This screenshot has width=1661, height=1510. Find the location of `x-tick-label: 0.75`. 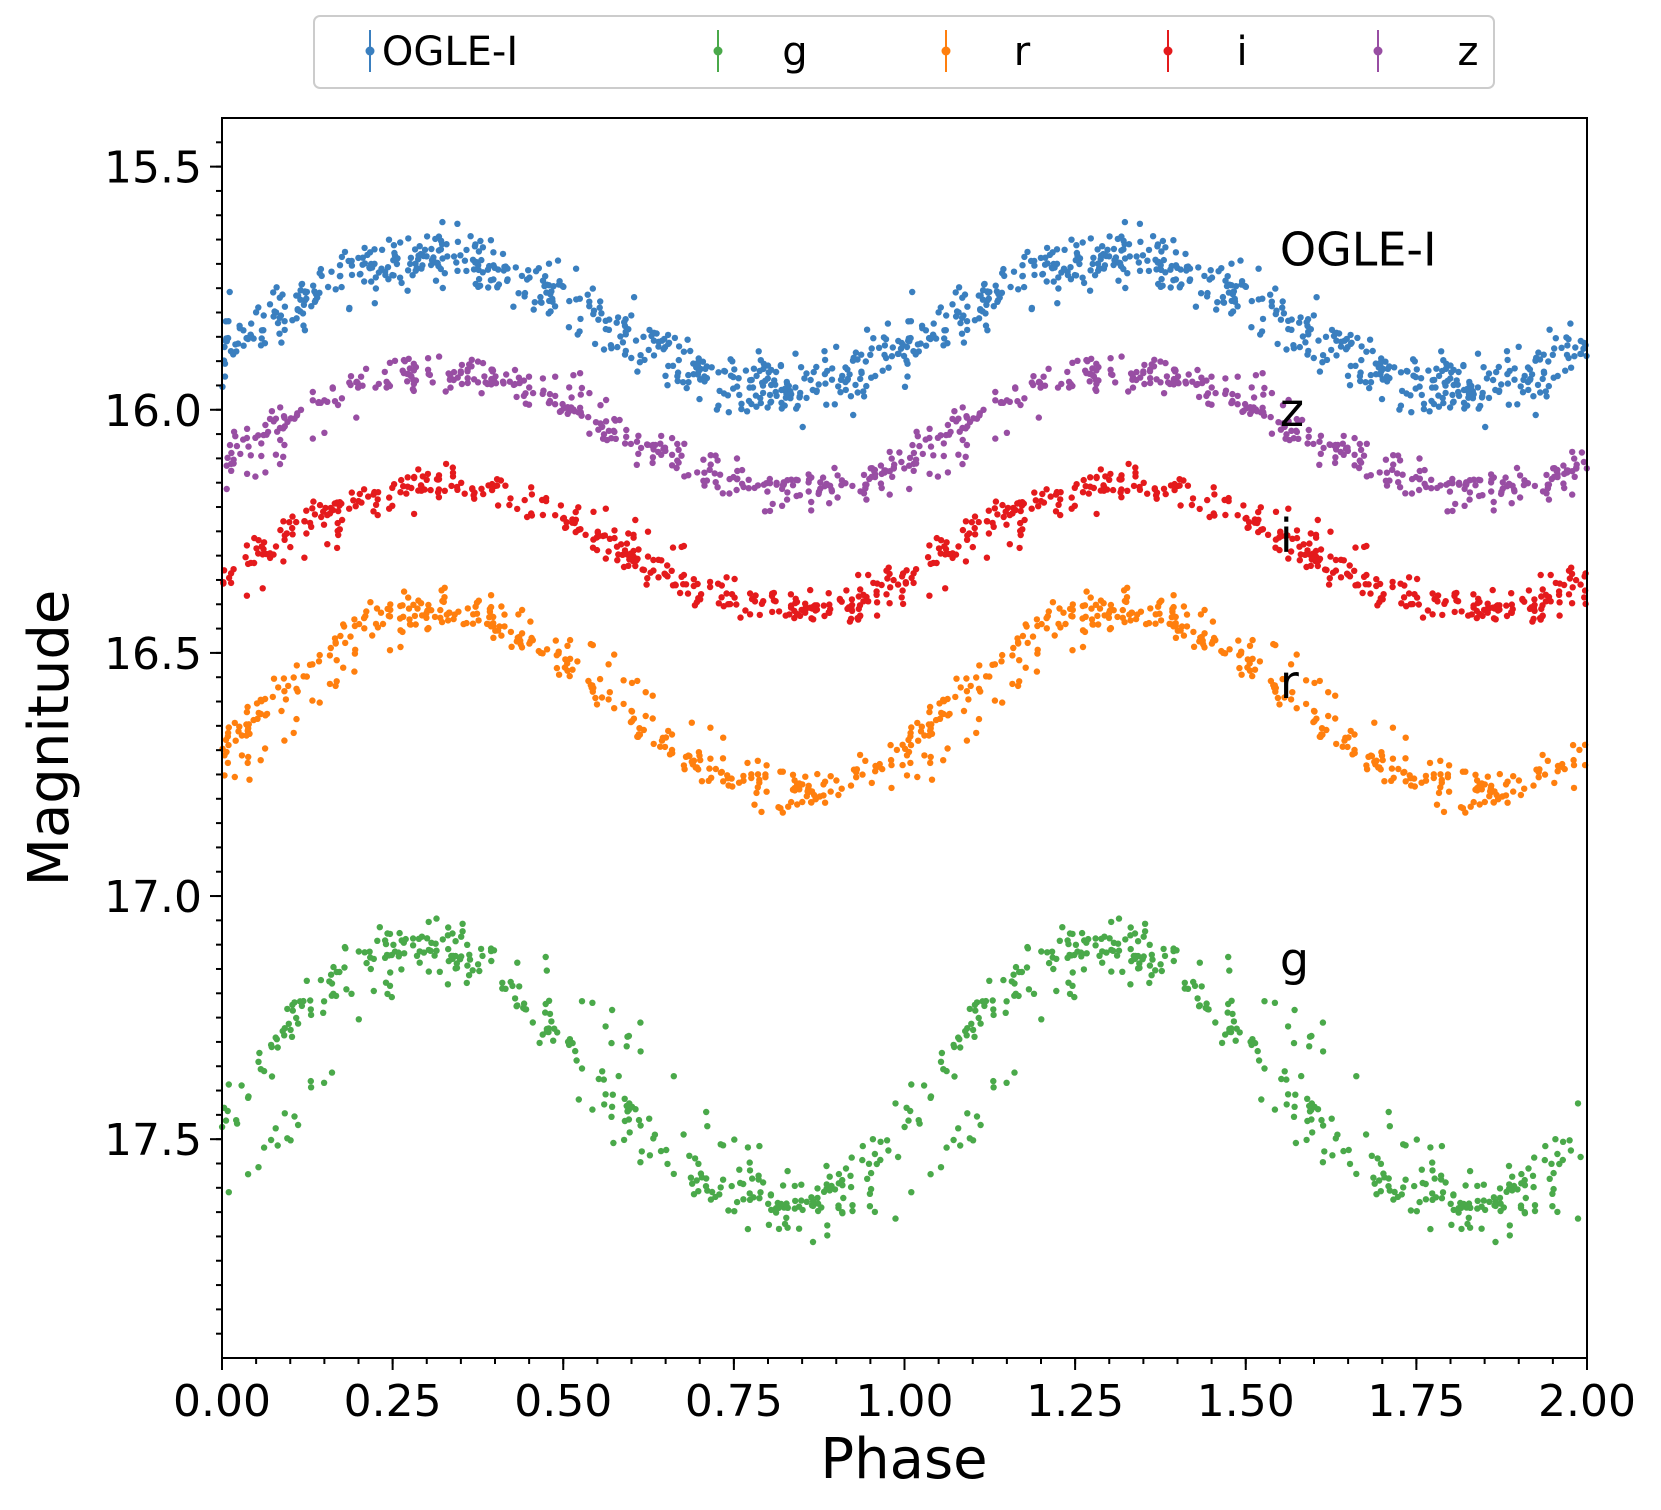

x-tick-label: 0.75 is located at coordinates (734, 1401).